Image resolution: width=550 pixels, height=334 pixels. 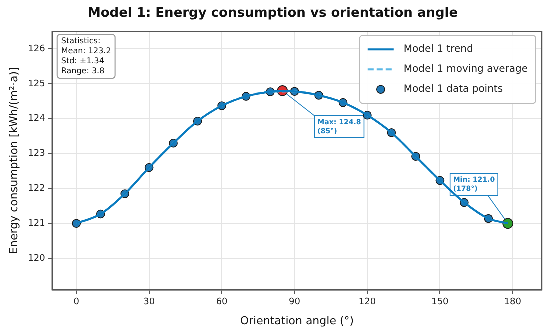 I want to click on y-tick-label: 121, so click(x=37, y=224).